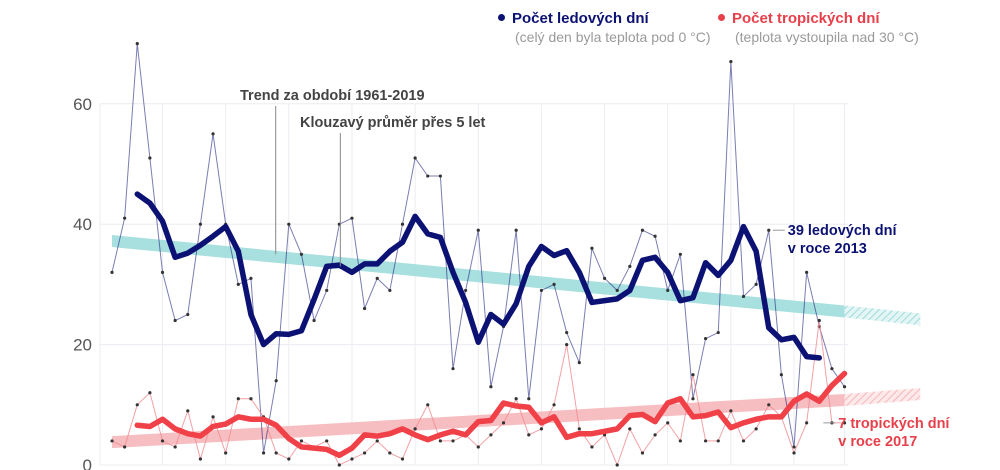 The width and height of the screenshot is (1000, 470). What do you see at coordinates (82, 345) in the screenshot?
I see `y-tick-label: 20` at bounding box center [82, 345].